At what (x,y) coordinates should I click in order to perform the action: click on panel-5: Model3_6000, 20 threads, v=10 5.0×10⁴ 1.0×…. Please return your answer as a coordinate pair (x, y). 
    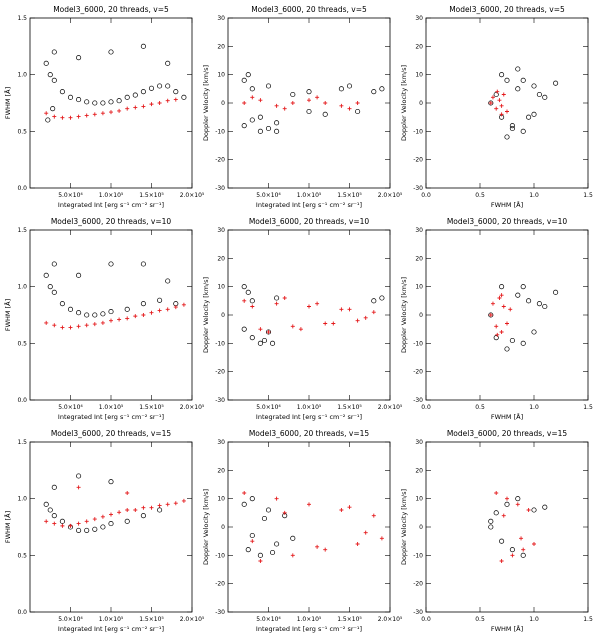
    Looking at the image, I should click on (302, 319).